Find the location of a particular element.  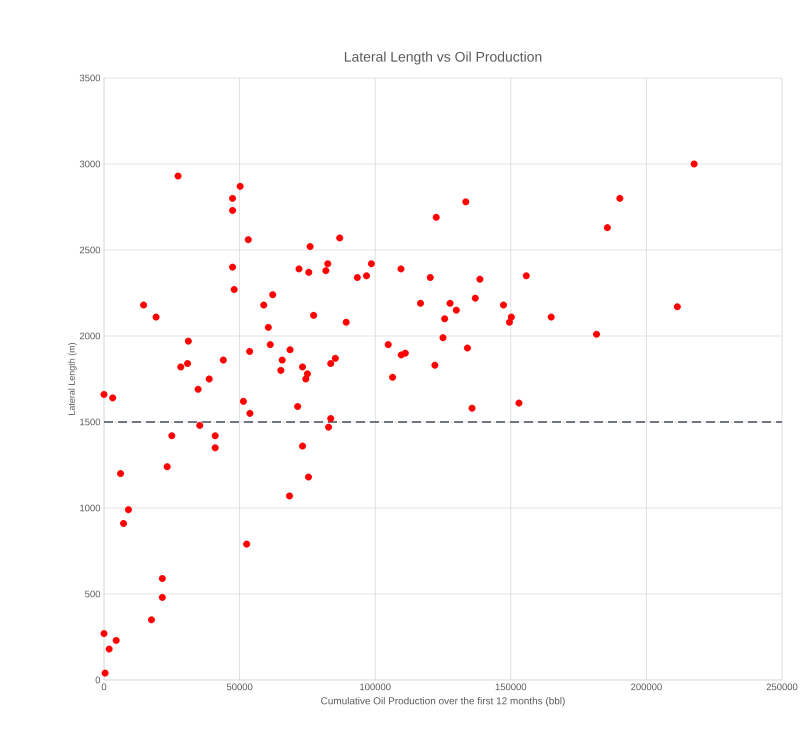

x-tick-label: 50000 is located at coordinates (239, 687).